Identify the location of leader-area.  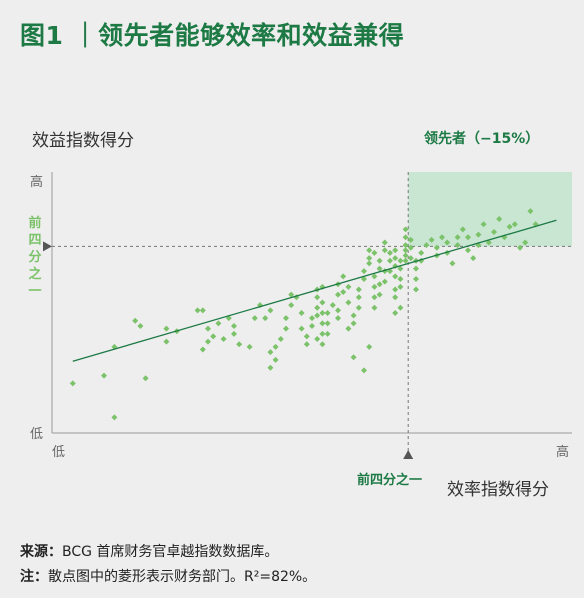
(490, 209).